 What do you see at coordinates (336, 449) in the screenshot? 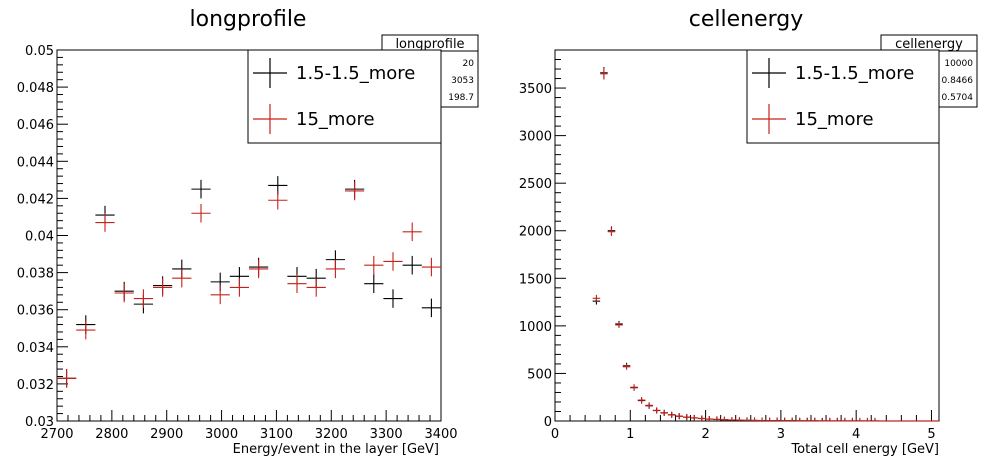
I see `x-axis-label: Energy/event in the layer [GeV]` at bounding box center [336, 449].